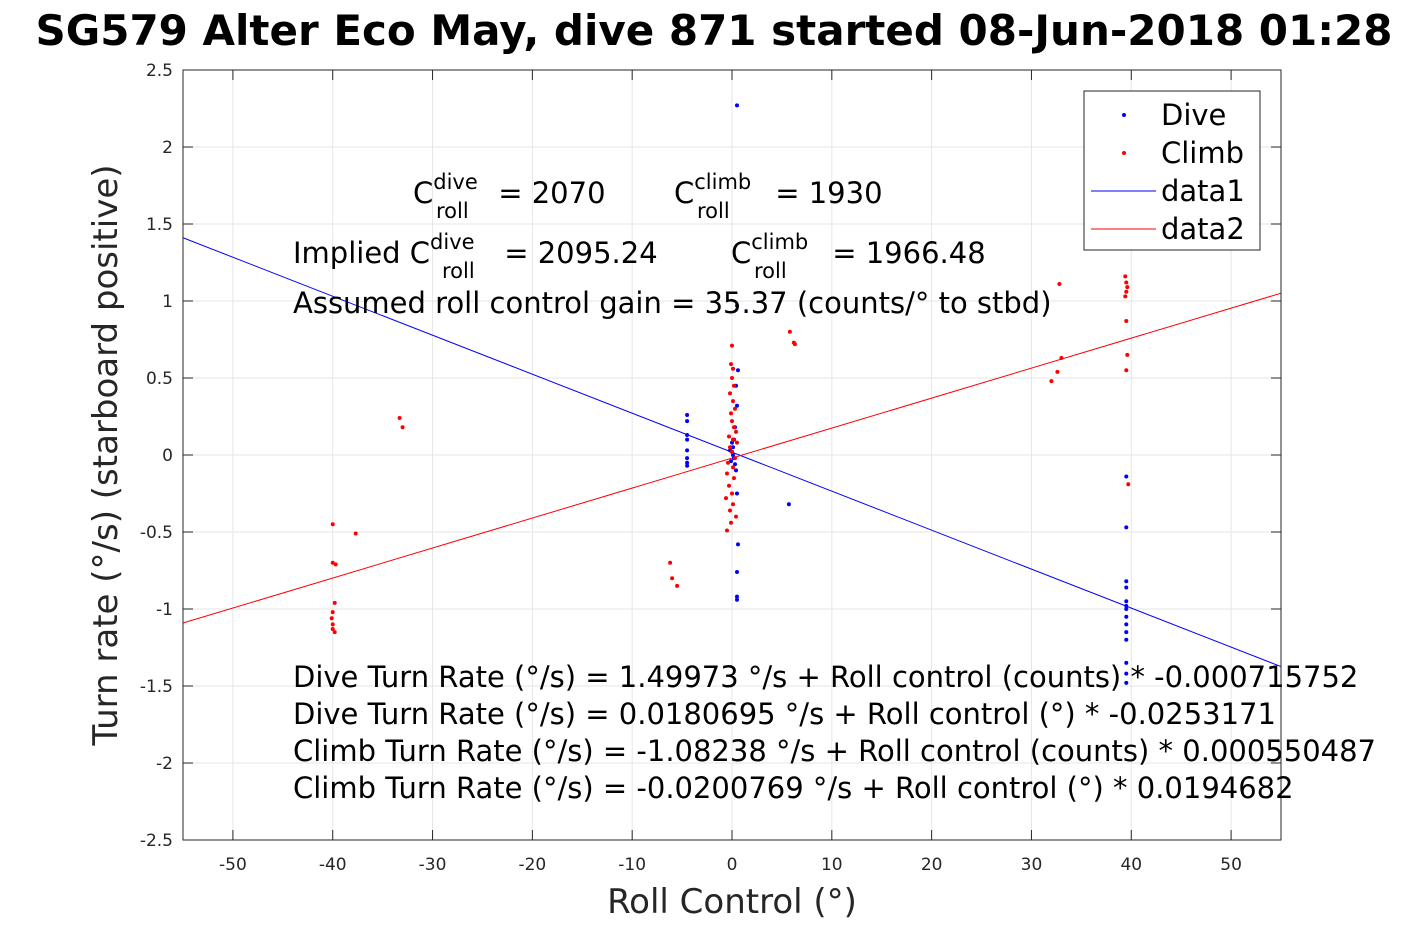 The height and width of the screenshot is (950, 1417). What do you see at coordinates (156, 456) in the screenshot?
I see `y-tick-labels: -2.5 -2 -1.5 -1 -0.5 0 0.5 1 1.5 2 2.5` at bounding box center [156, 456].